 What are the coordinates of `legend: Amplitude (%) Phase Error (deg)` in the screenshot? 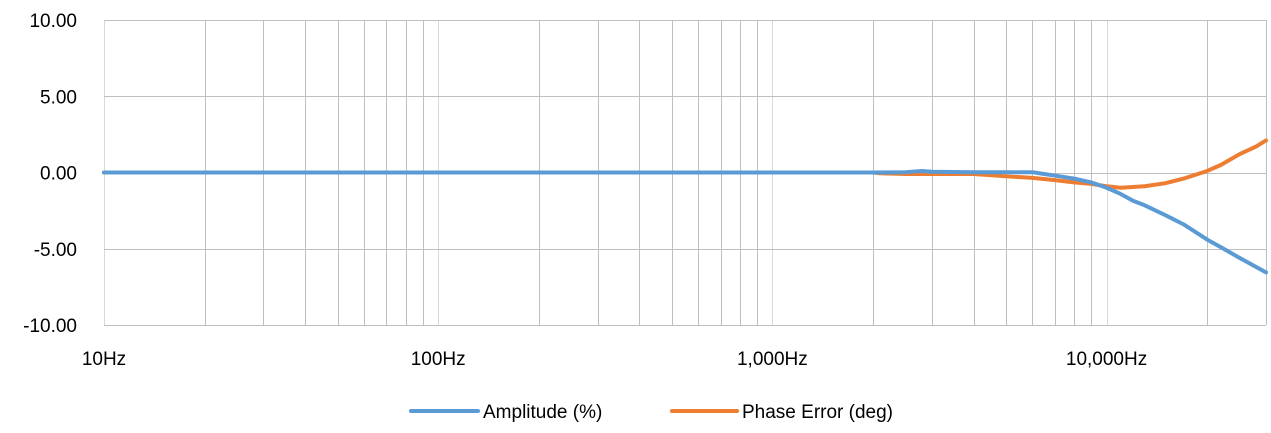 It's located at (651, 412).